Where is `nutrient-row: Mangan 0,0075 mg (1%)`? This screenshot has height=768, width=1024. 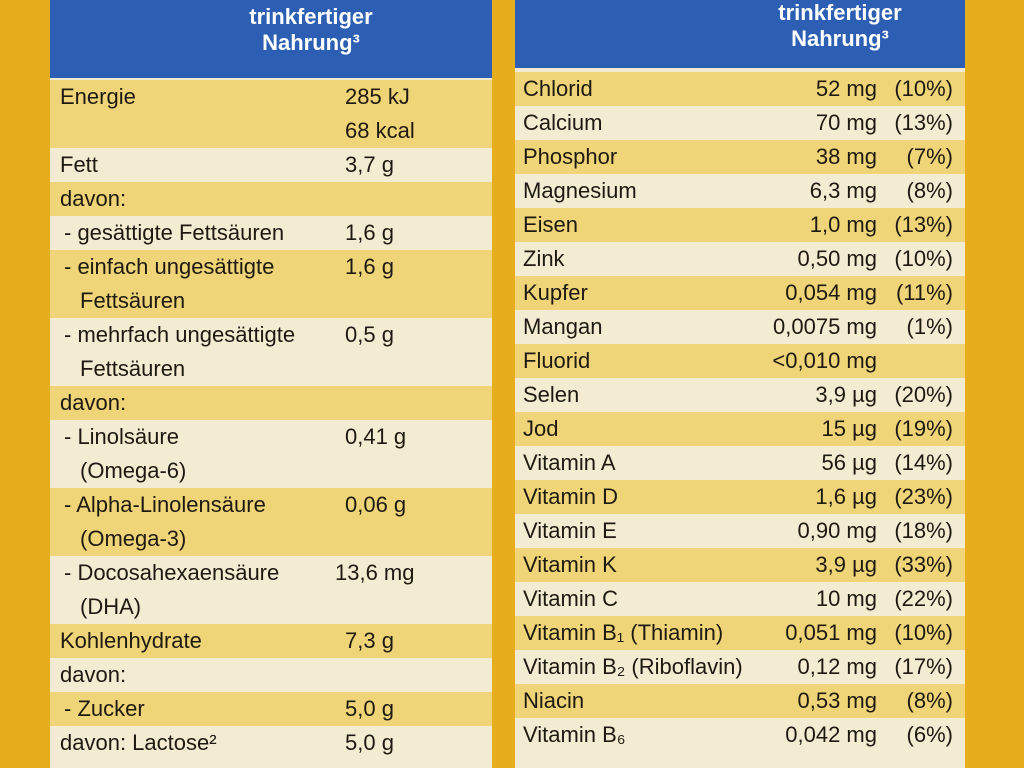 nutrient-row: Mangan 0,0075 mg (1%) is located at coordinates (740, 327).